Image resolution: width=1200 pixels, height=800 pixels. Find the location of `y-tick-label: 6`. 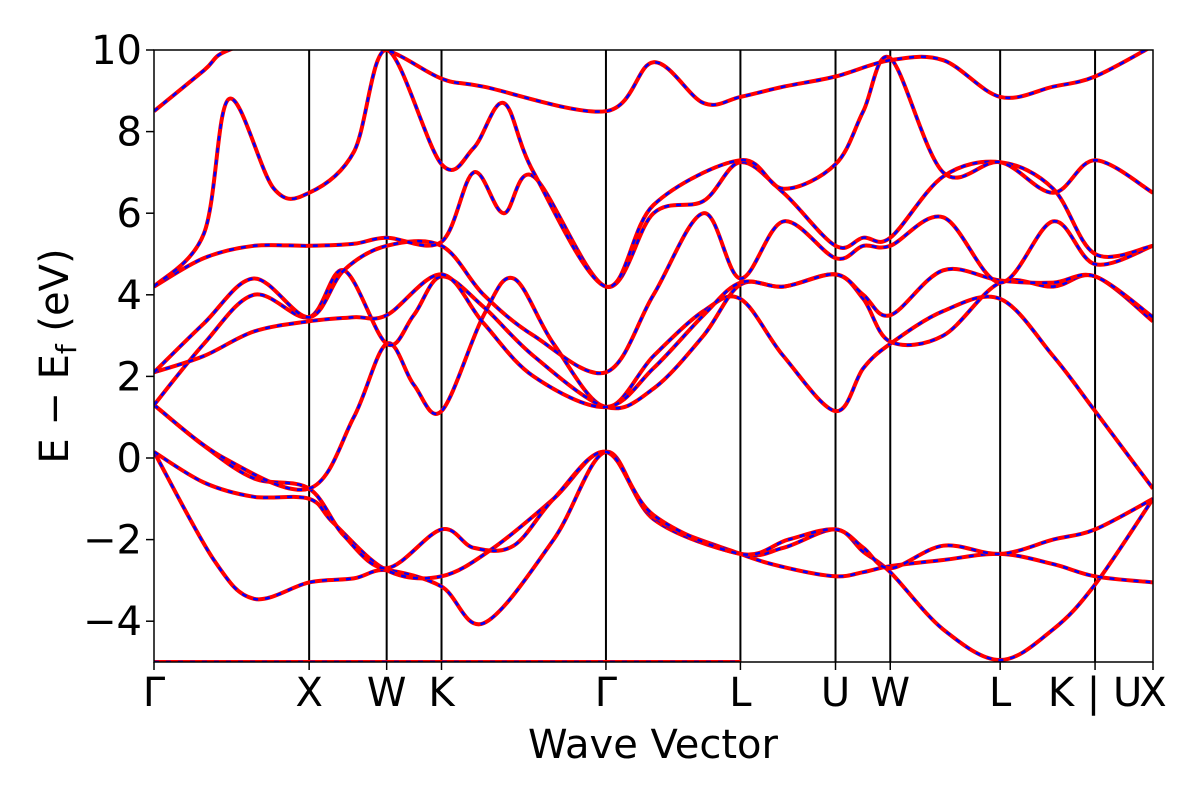

y-tick-label: 6 is located at coordinates (129, 214).